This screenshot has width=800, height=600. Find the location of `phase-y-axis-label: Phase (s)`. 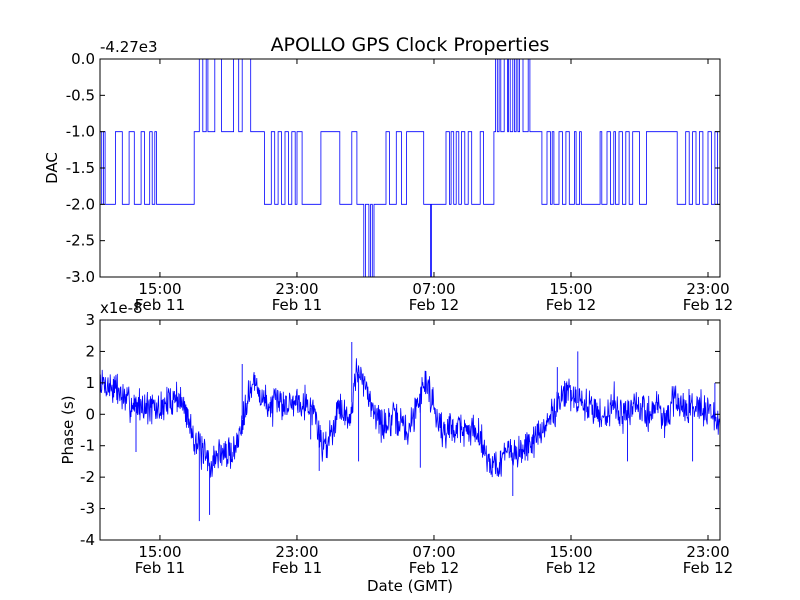

phase-y-axis-label: Phase (s) is located at coordinates (68, 429).